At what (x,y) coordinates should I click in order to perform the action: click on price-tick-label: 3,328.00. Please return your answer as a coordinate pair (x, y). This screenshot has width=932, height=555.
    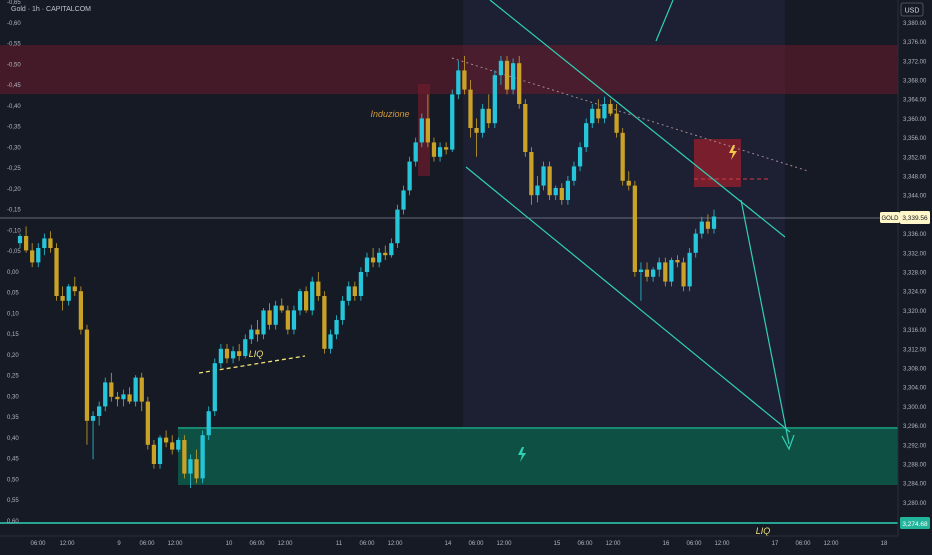
    Looking at the image, I should click on (915, 274).